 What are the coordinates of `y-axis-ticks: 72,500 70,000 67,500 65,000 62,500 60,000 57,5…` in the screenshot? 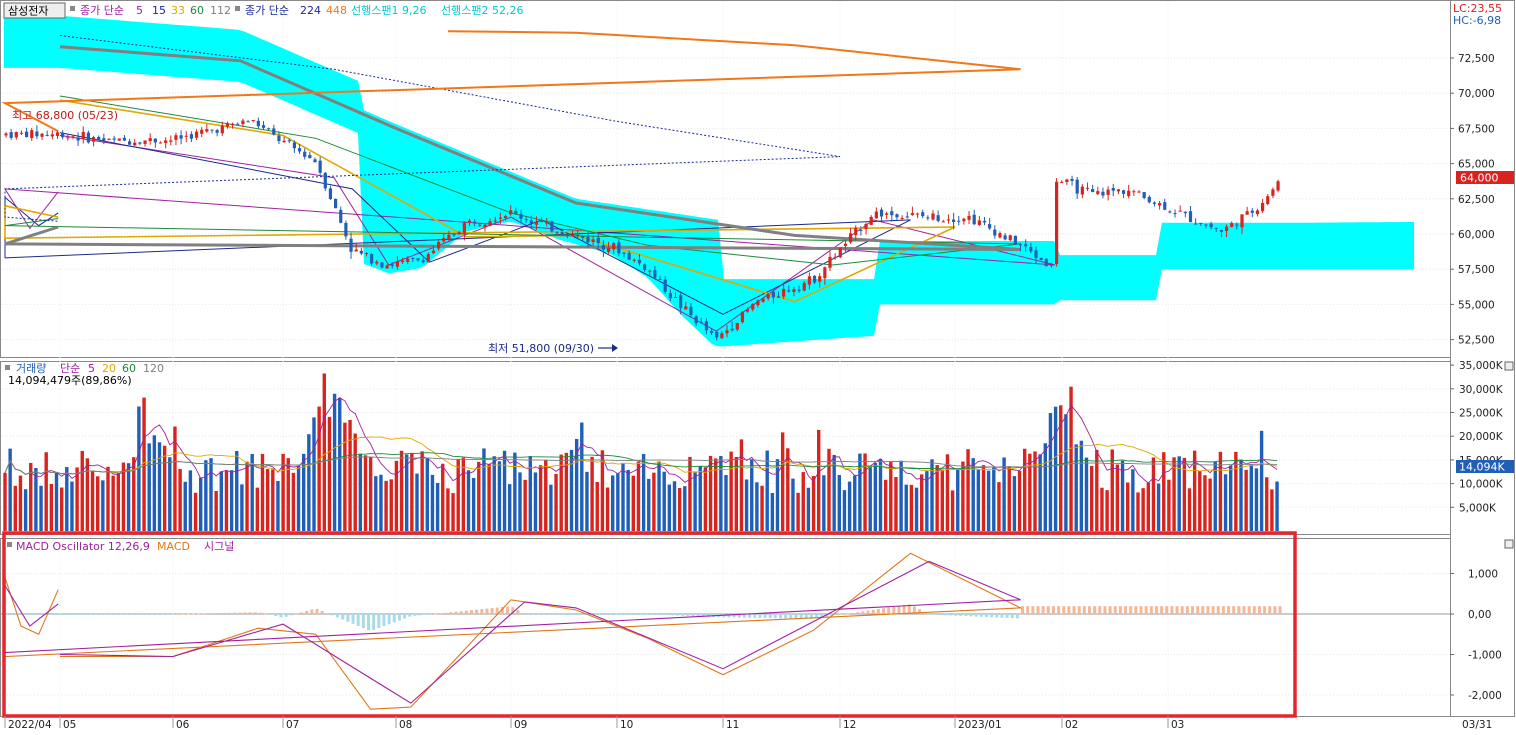 It's located at (1477, 377).